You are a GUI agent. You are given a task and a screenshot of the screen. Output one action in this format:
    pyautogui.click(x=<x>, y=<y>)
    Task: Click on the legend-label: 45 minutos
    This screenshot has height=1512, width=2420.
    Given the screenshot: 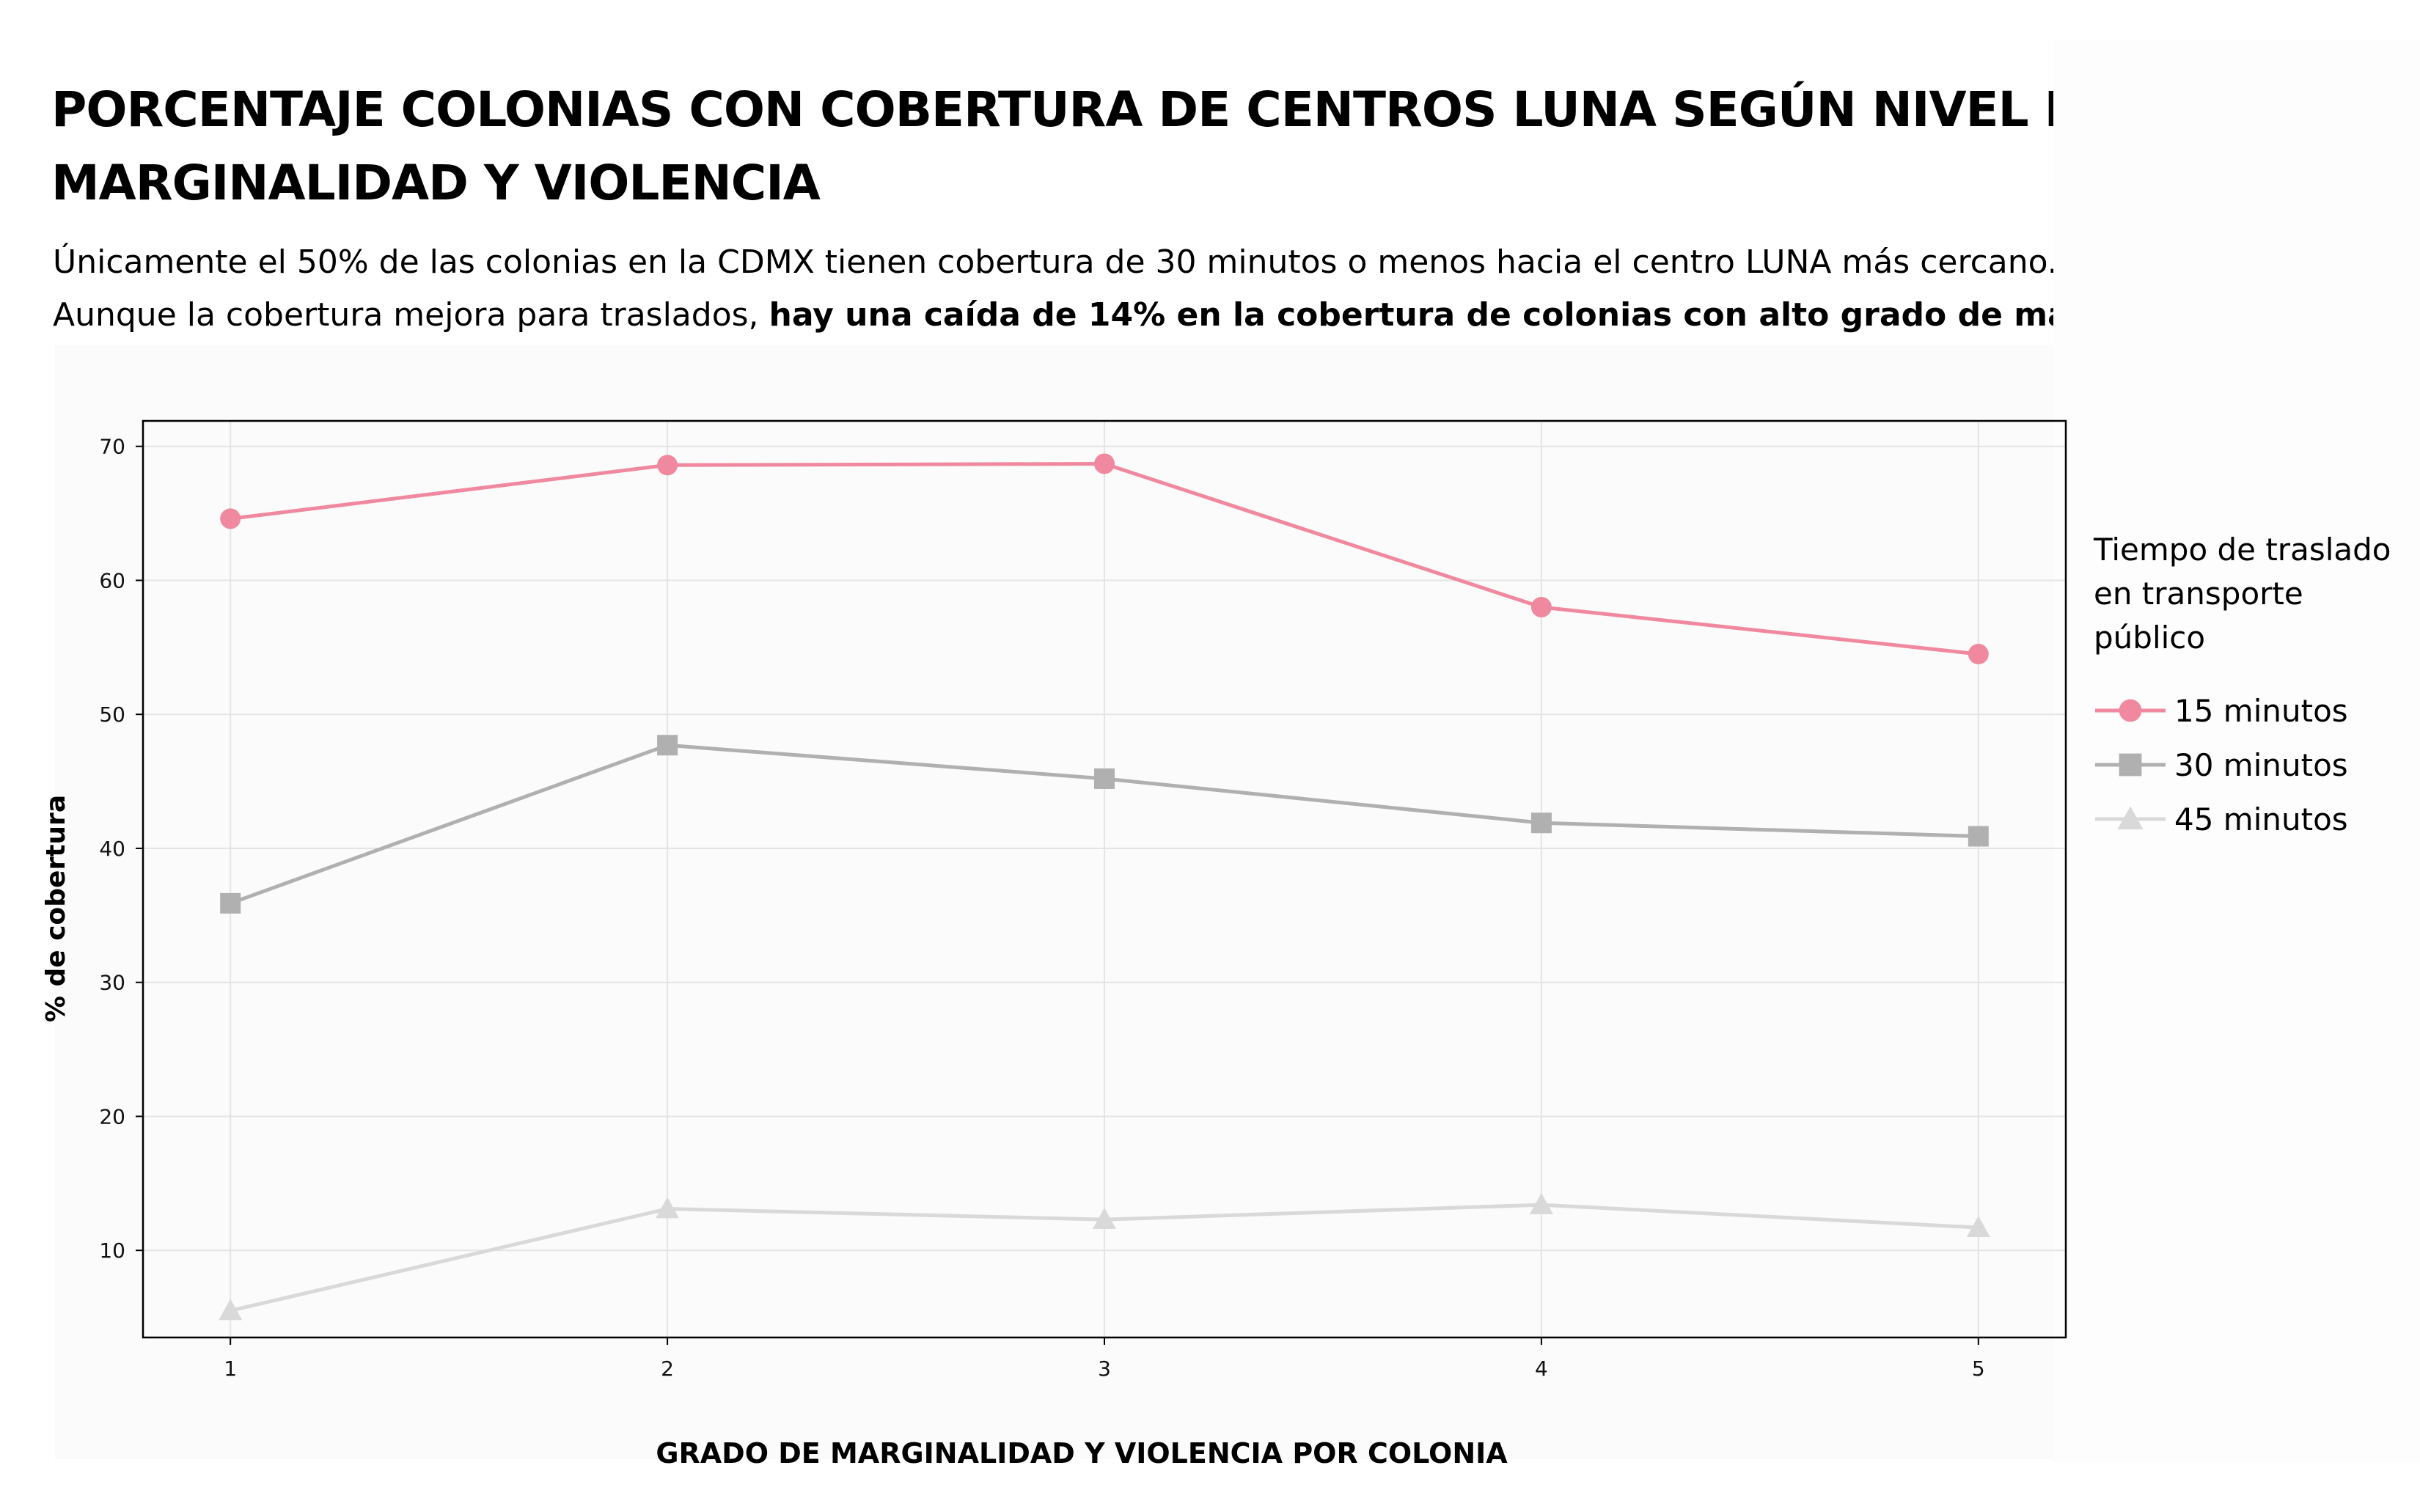 What is the action you would take?
    pyautogui.click(x=2261, y=819)
    